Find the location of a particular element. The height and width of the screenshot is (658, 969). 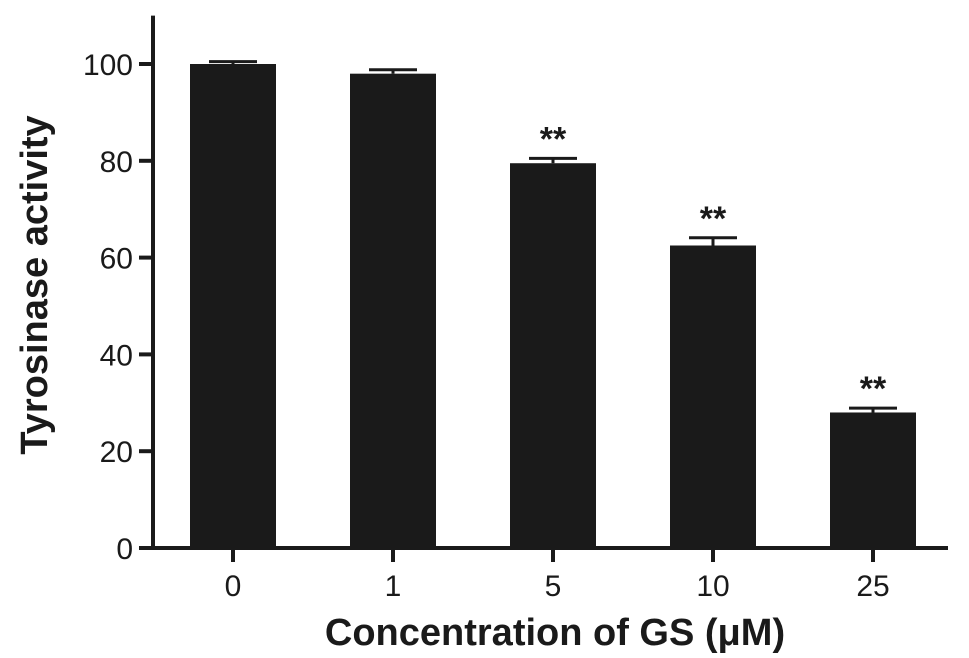

y-tick-label: 60 is located at coordinates (116, 259).